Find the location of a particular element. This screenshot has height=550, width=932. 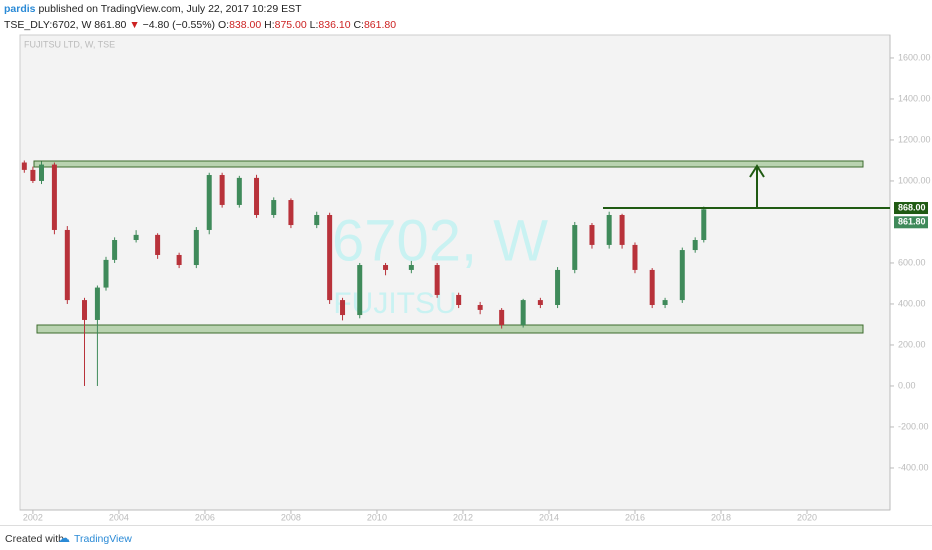

down-arrow: ▼ is located at coordinates (134, 25).